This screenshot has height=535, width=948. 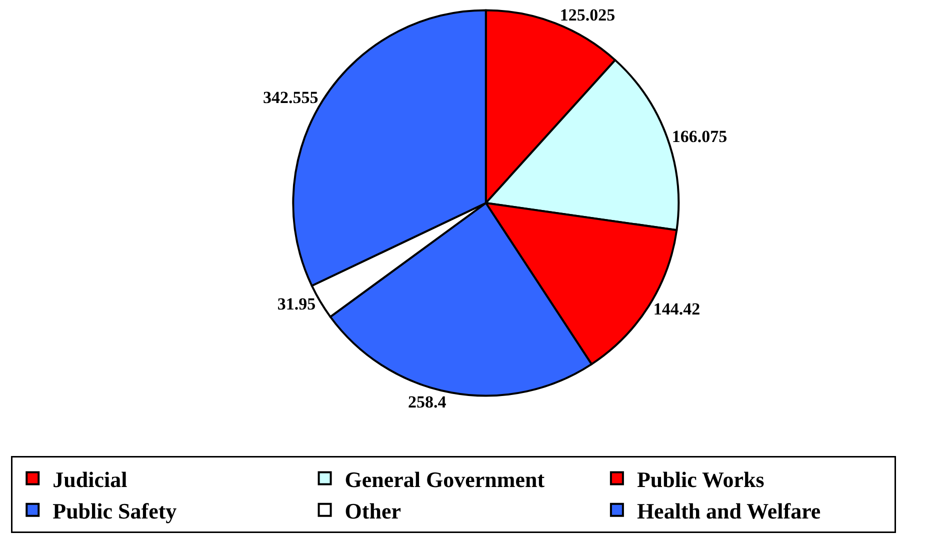 What do you see at coordinates (676, 309) in the screenshot?
I see `data-label: 144.42` at bounding box center [676, 309].